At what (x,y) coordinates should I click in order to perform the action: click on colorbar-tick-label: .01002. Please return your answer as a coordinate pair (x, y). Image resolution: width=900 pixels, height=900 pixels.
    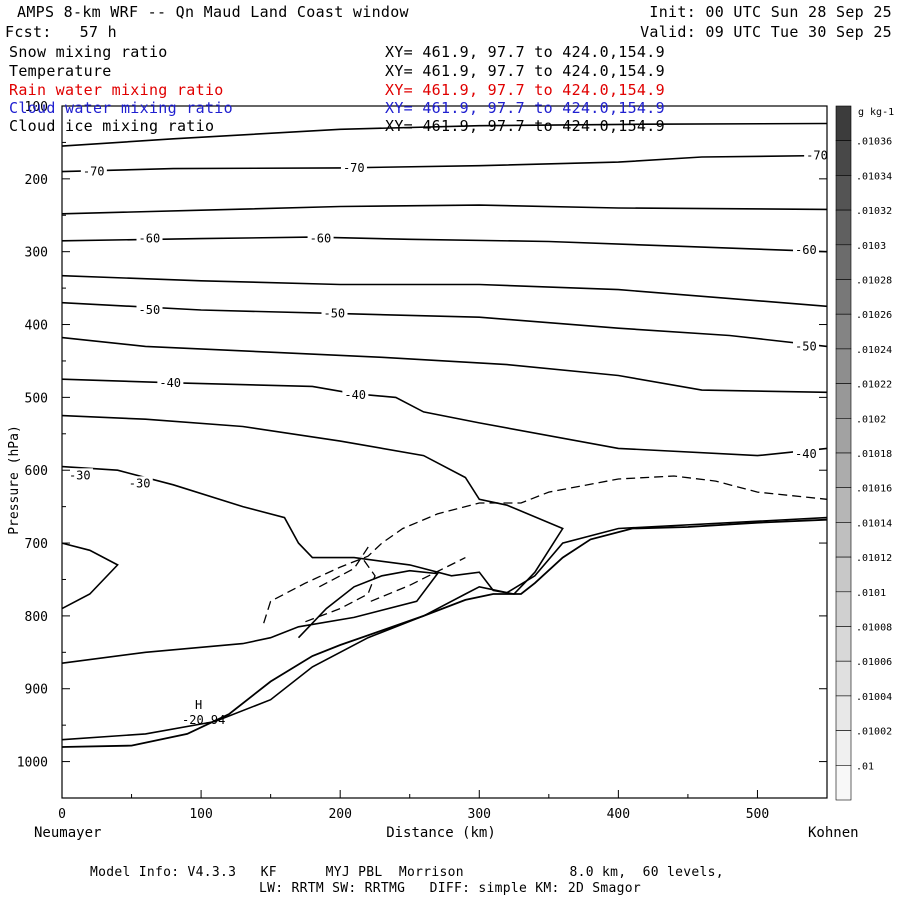
    Looking at the image, I should click on (874, 732).